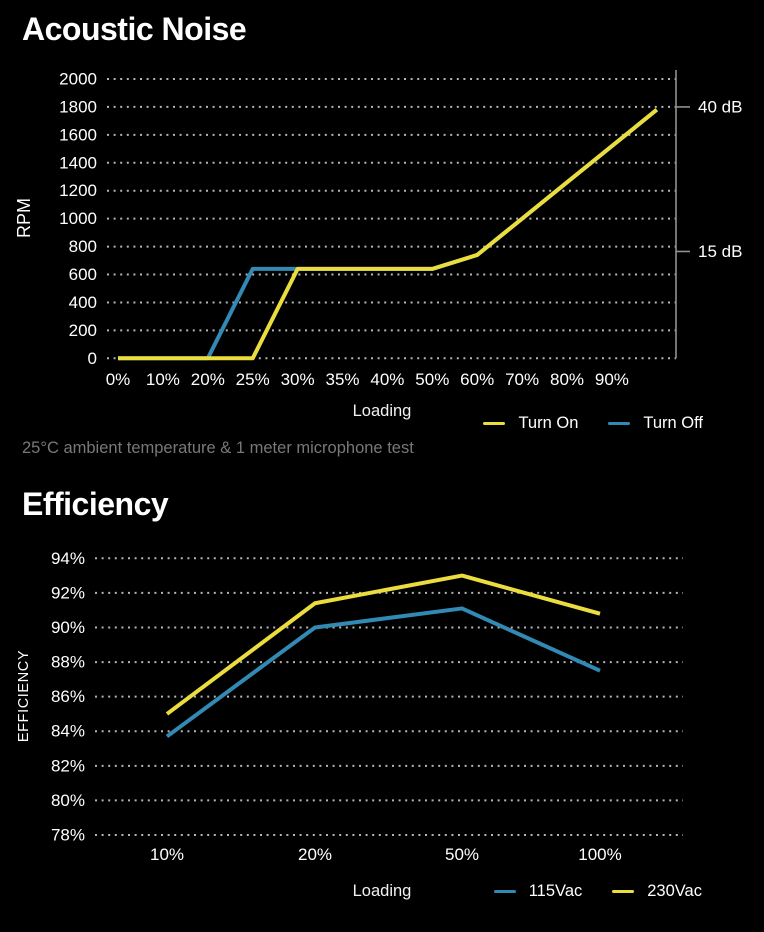  What do you see at coordinates (619, 423) in the screenshot?
I see `legend-swatch-turn-off` at bounding box center [619, 423].